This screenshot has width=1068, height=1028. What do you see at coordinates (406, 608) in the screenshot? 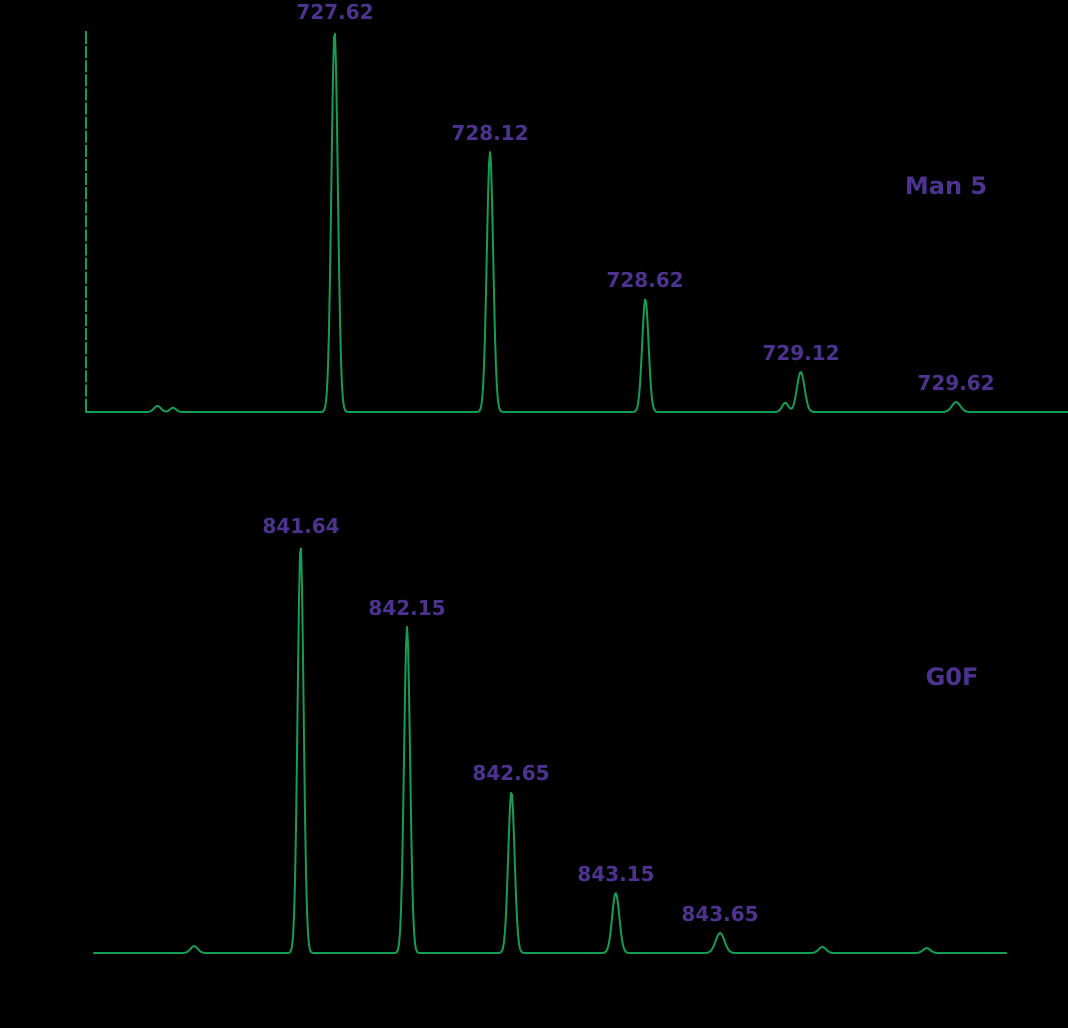
I see `peak-label: 842.15` at bounding box center [406, 608].